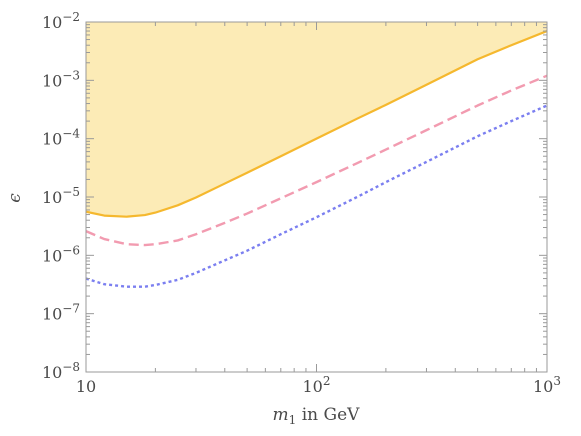 The width and height of the screenshot is (581, 436). I want to click on y-axis-label: ϵ, so click(15, 198).